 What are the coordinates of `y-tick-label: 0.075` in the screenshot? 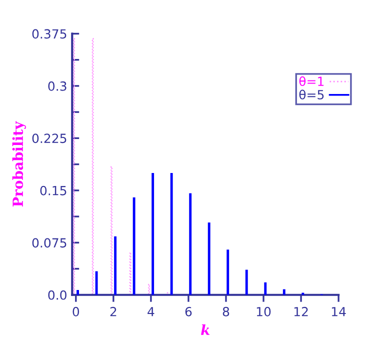 It's located at (49, 243).